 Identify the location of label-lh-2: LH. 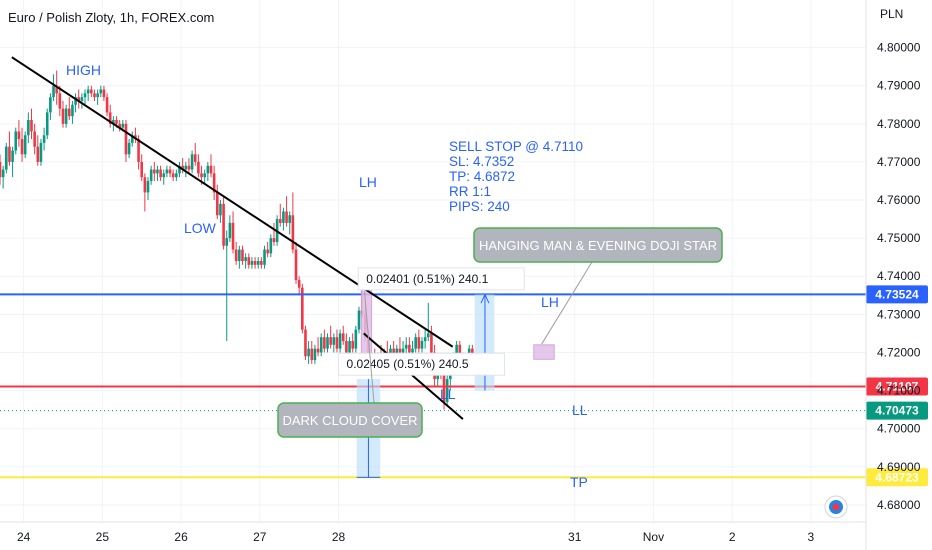
(550, 302).